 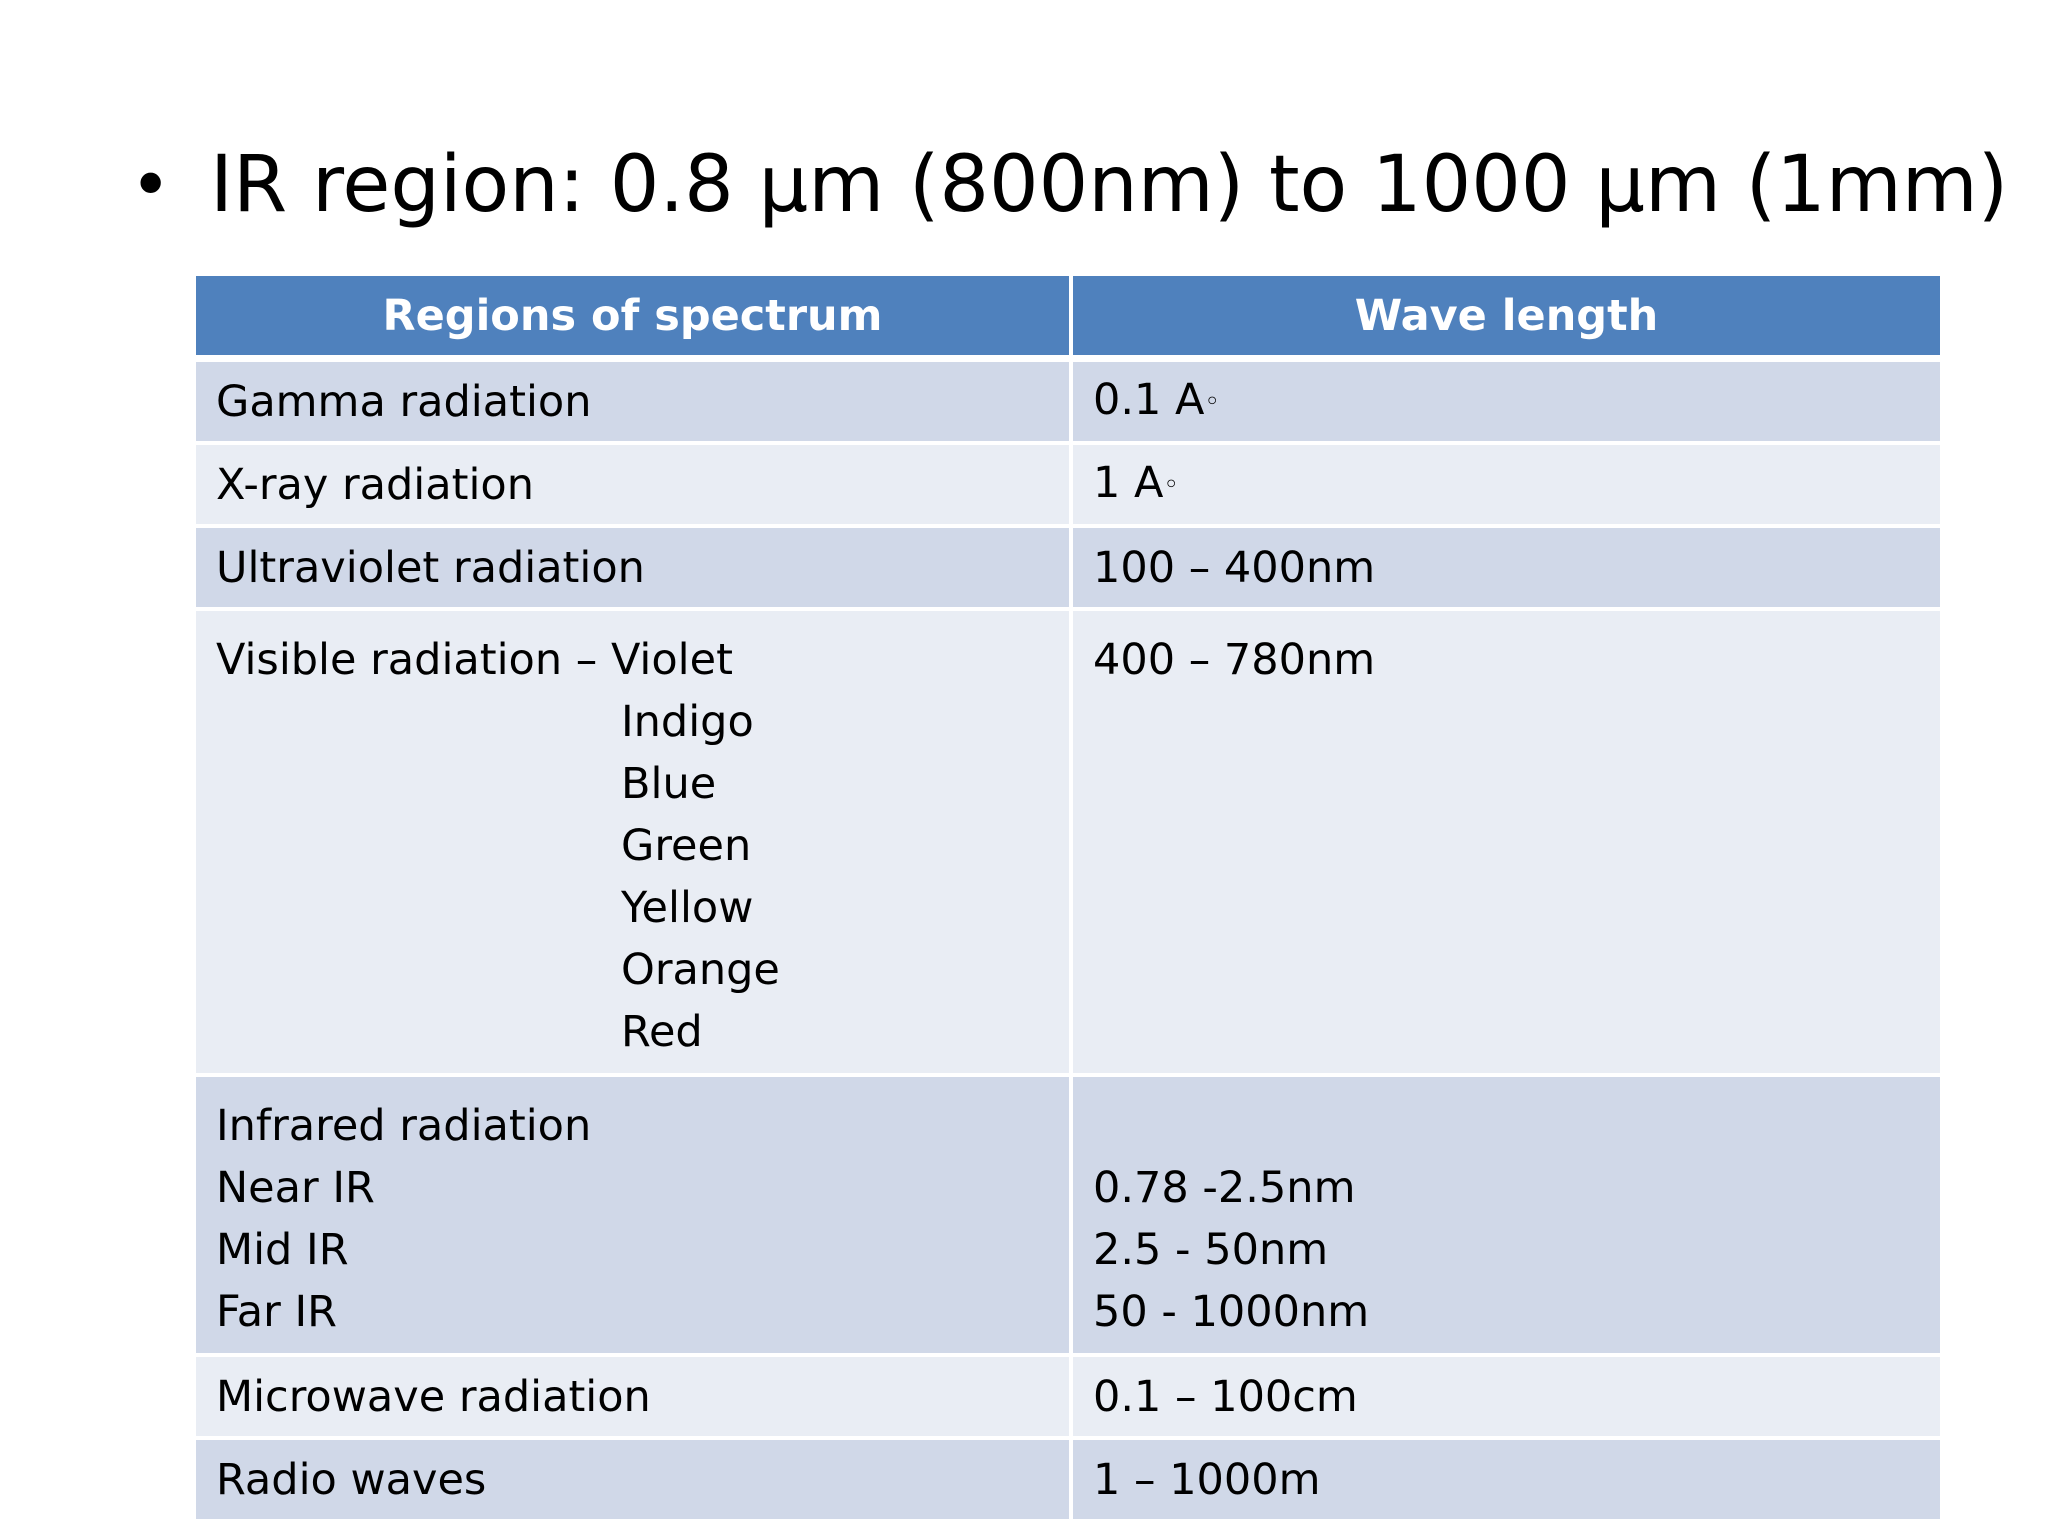 I want to click on color-label: Blue, so click(x=669, y=784).